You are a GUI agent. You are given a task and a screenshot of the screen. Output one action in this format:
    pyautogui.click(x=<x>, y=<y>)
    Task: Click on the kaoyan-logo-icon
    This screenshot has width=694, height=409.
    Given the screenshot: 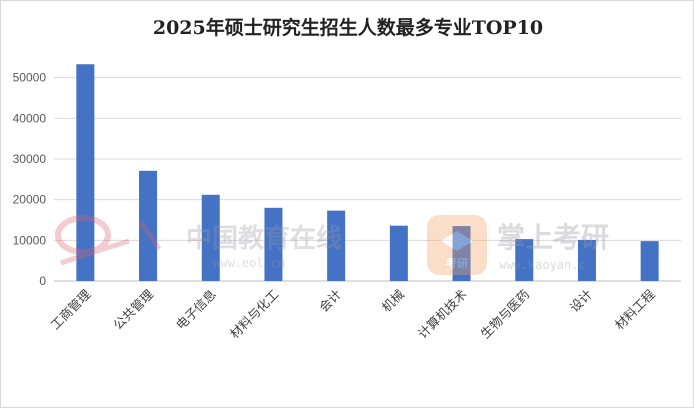 What is the action you would take?
    pyautogui.click(x=457, y=245)
    